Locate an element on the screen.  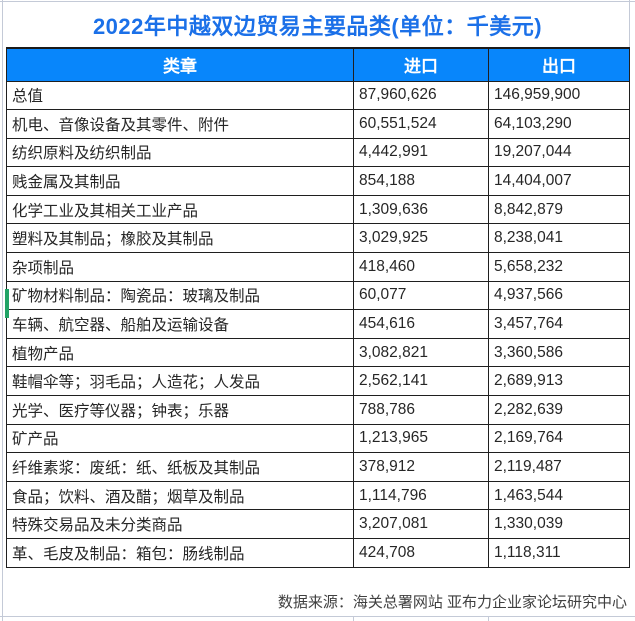
category-cell: 塑料及其制品；橡胶及其制品 is located at coordinates (180, 238).